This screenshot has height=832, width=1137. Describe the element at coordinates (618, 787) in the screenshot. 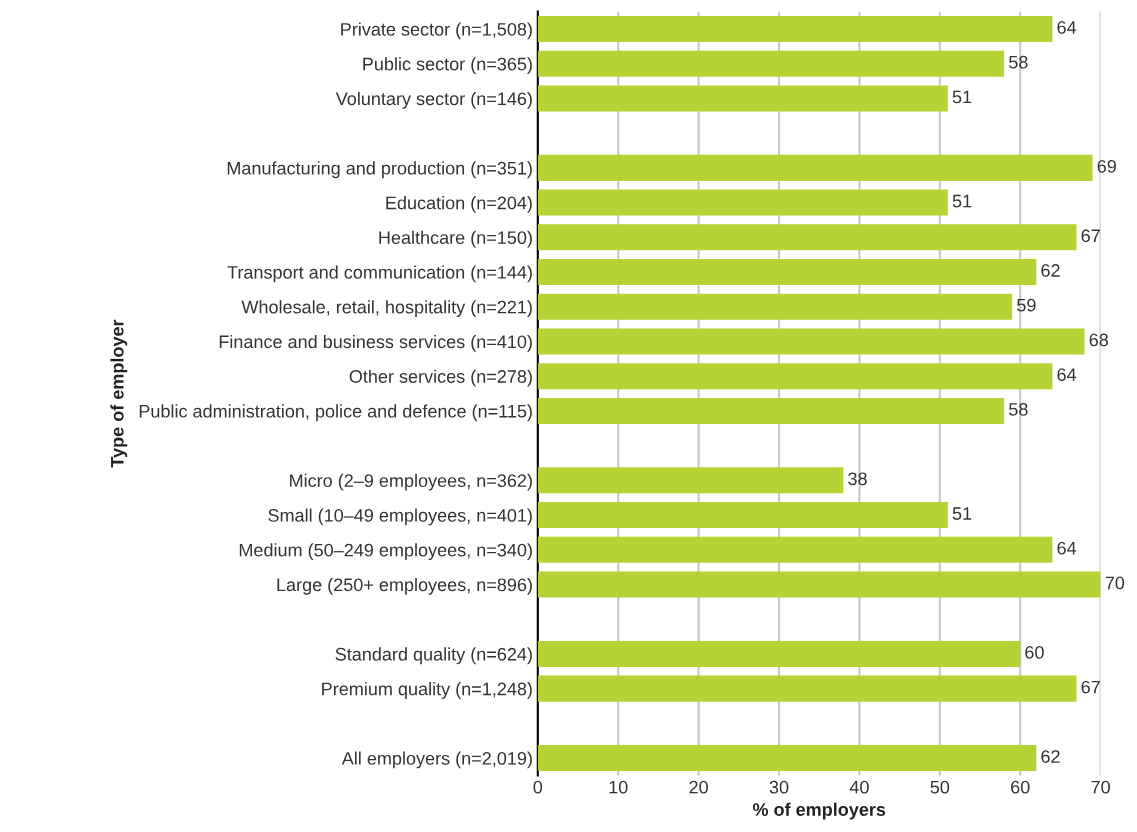

I see `x-tick-label: 10` at that location.